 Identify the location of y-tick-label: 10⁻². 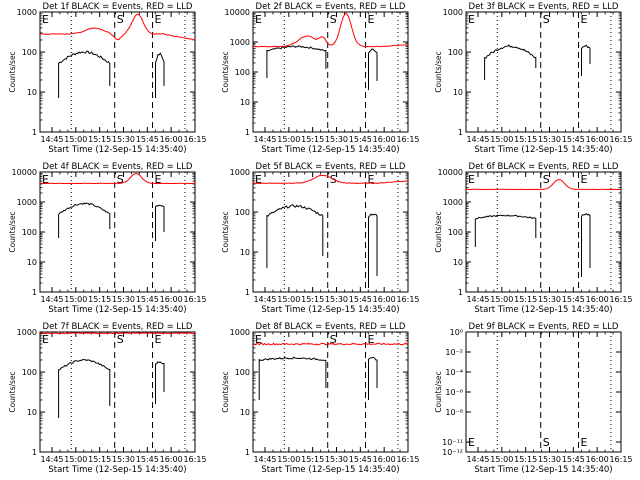
(454, 352).